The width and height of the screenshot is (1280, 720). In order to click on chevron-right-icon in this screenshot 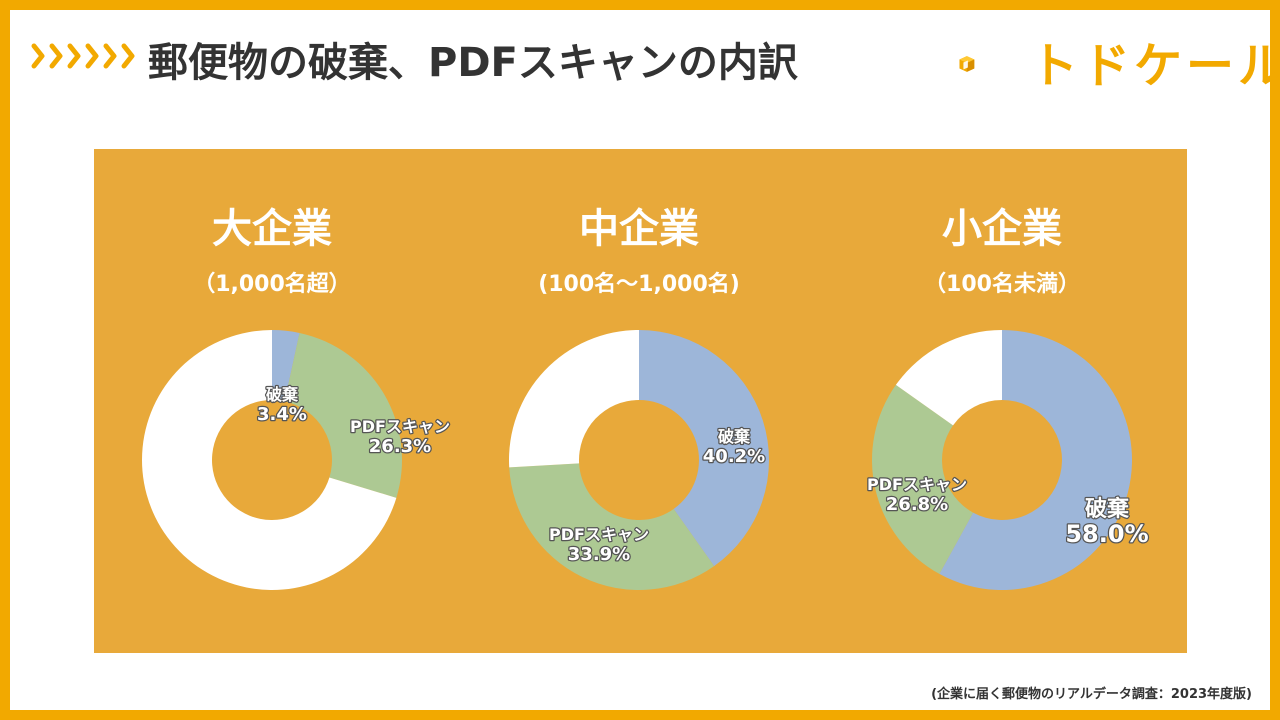, I will do `click(83, 56)`.